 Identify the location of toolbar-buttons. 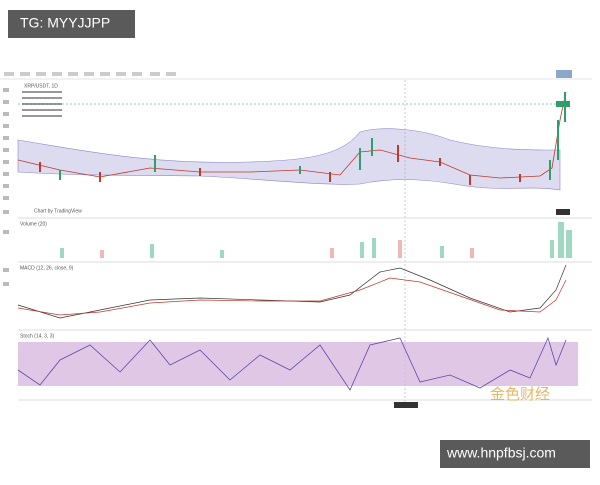
(90, 74).